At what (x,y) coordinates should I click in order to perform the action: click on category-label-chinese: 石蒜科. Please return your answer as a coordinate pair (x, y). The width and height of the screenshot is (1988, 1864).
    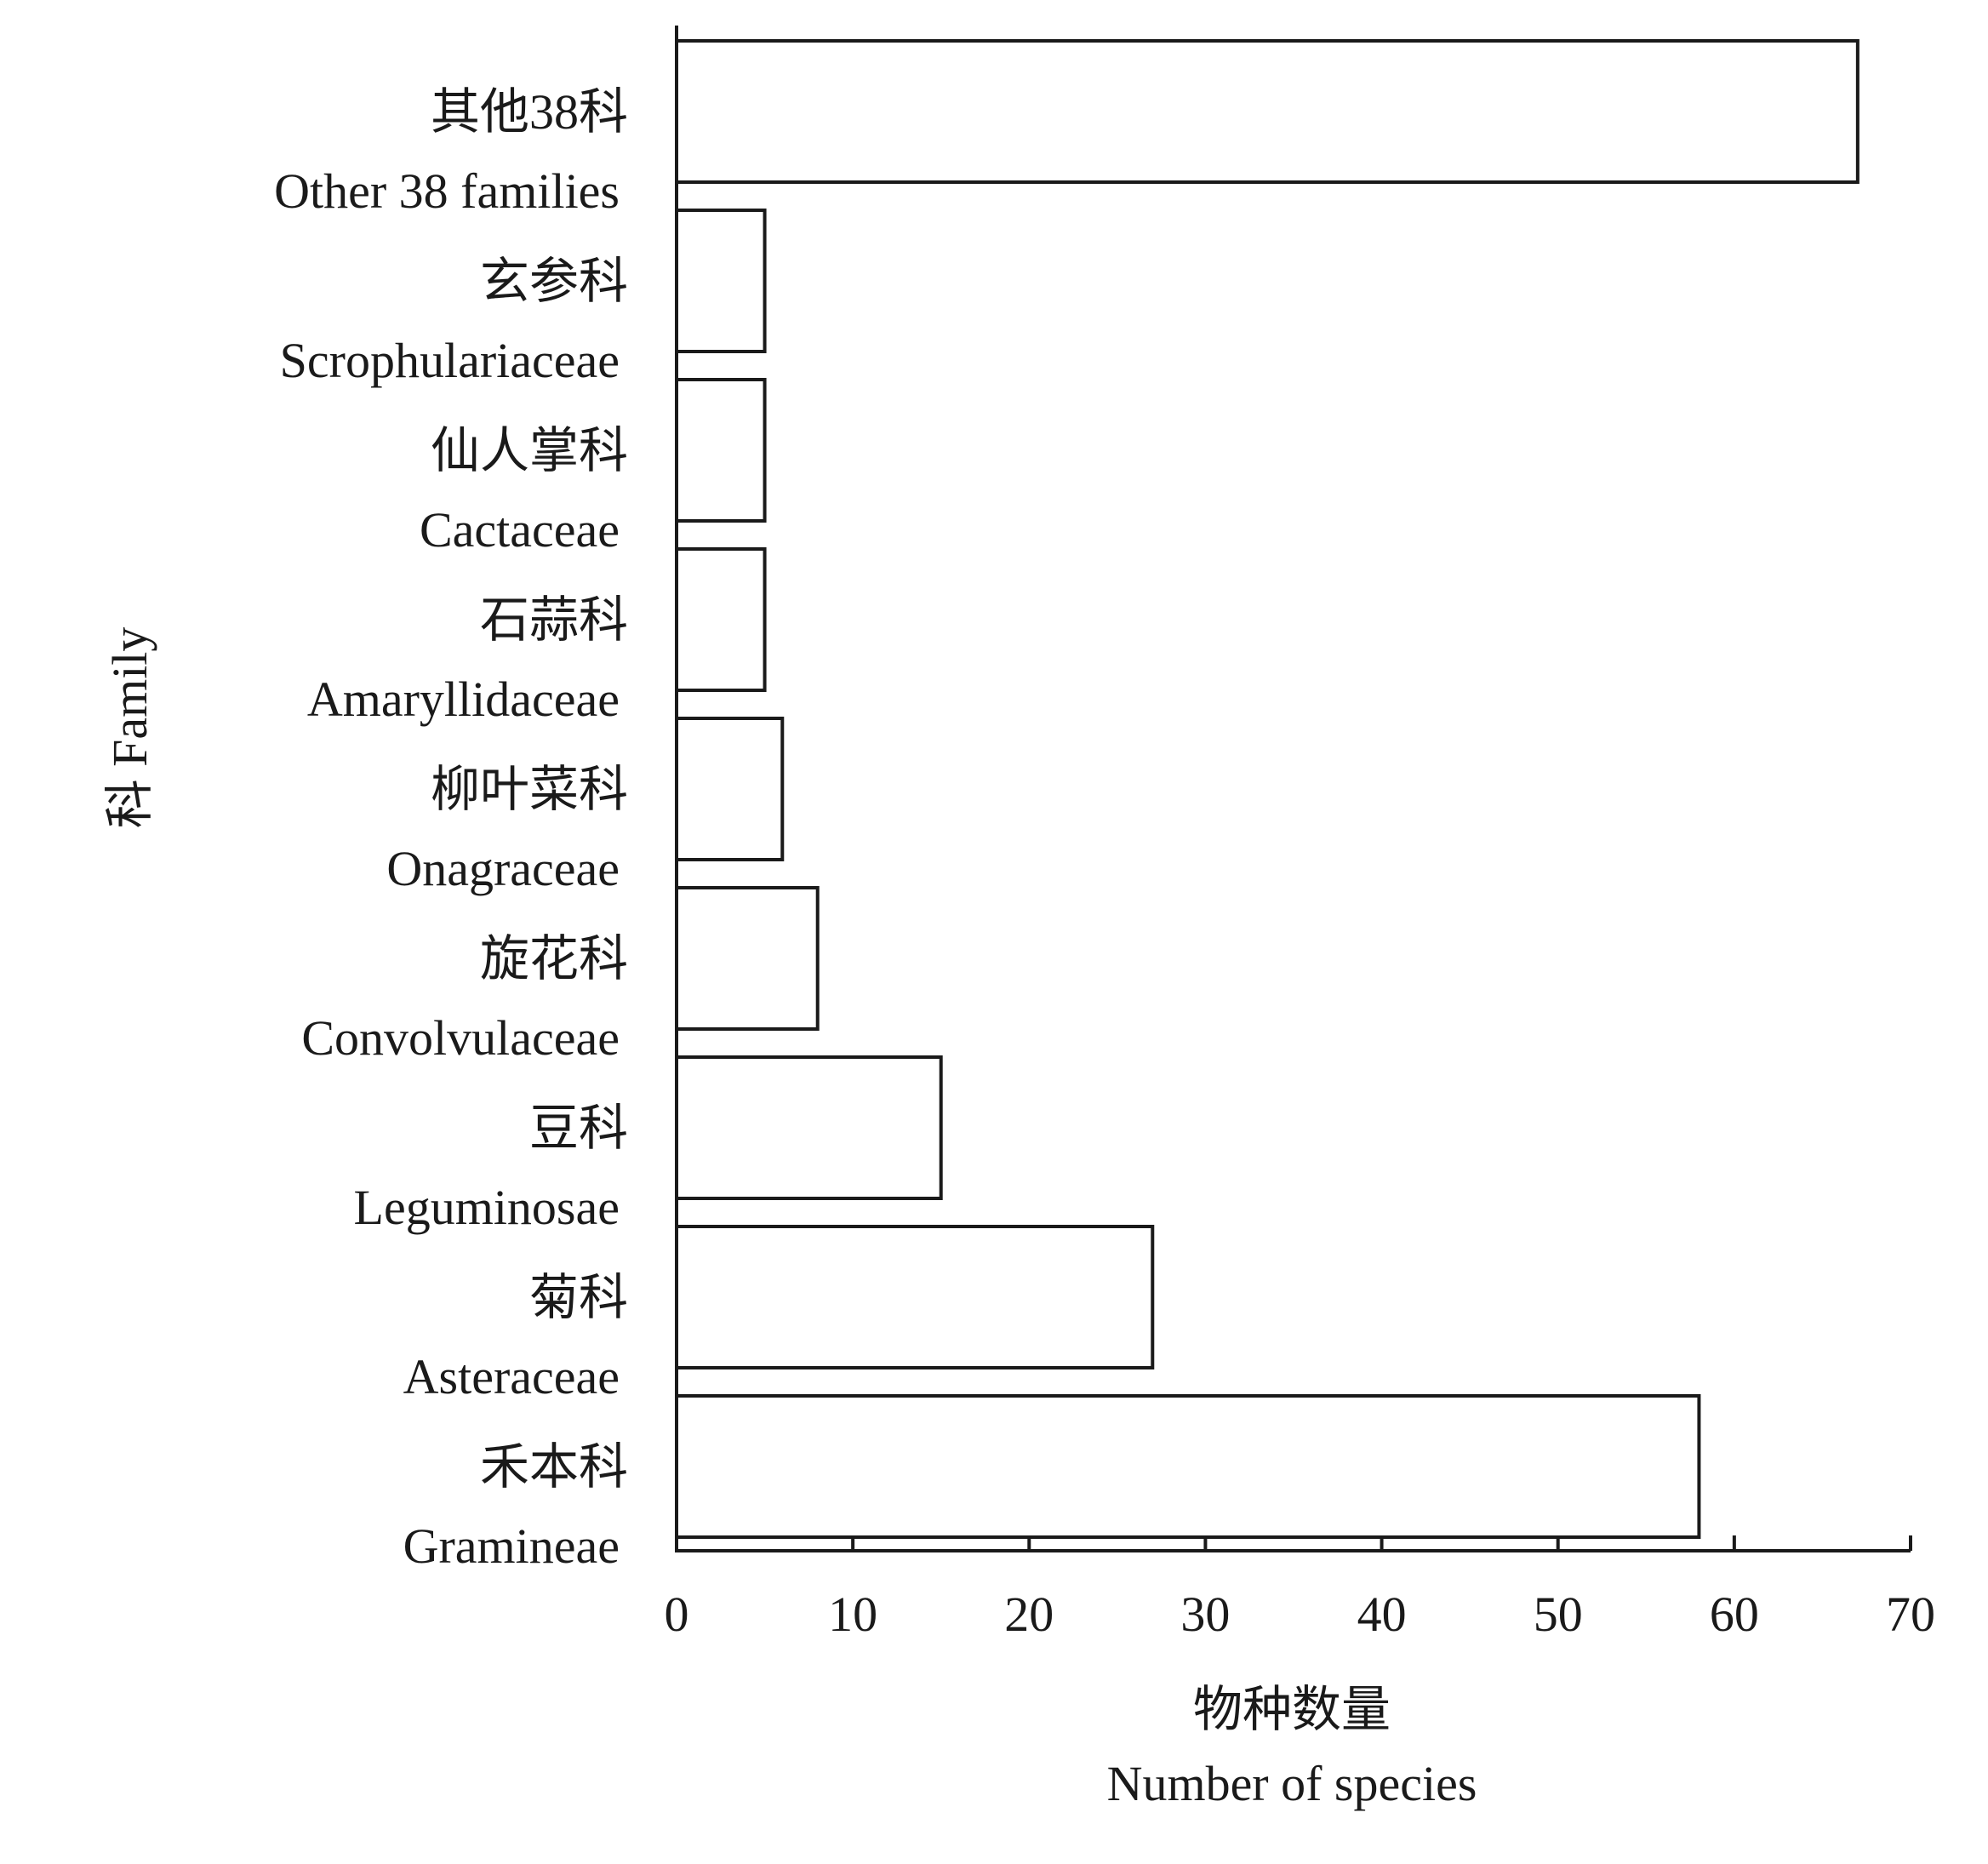
    Looking at the image, I should click on (554, 620).